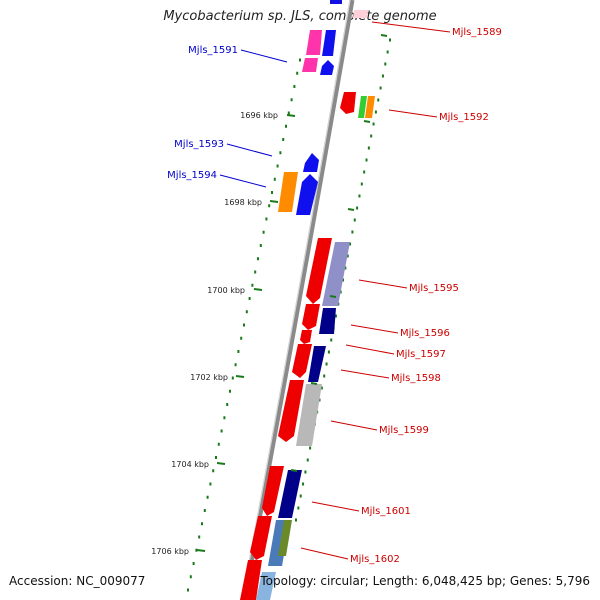 The height and width of the screenshot is (600, 600). I want to click on map-title: Mycobacterium sp. JLS, complete genome, so click(300, 16).